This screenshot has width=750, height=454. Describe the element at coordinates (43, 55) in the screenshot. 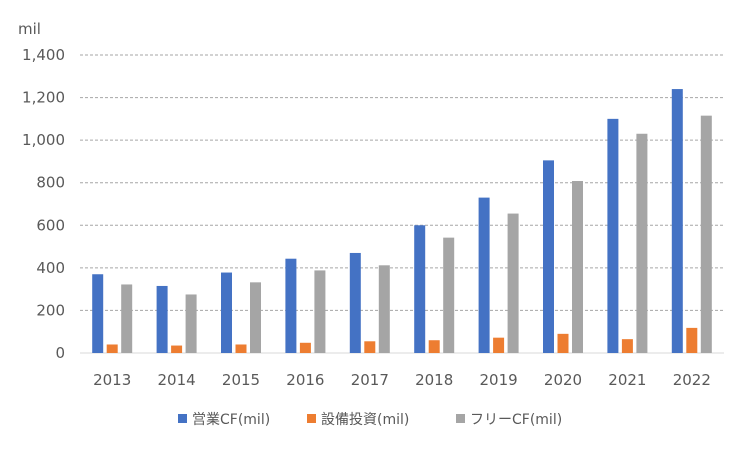

I see `y-tick-label: 1,400` at that location.